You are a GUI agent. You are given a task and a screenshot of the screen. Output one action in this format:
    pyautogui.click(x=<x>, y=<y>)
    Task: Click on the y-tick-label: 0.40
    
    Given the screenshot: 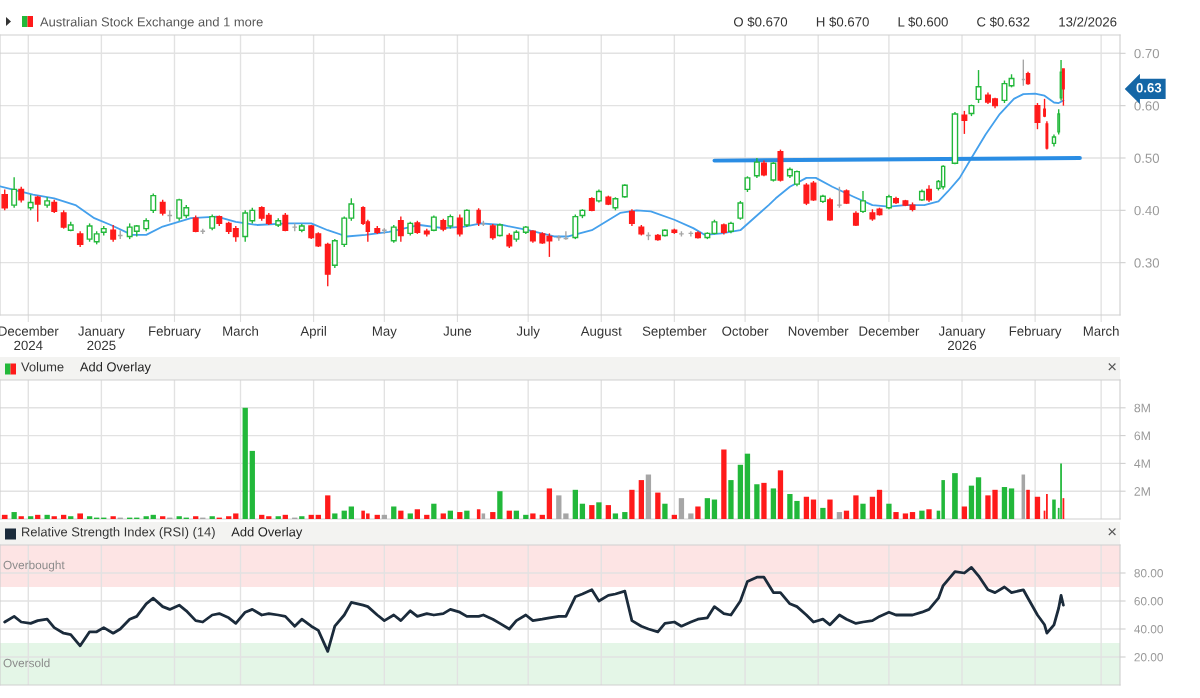 What is the action you would take?
    pyautogui.click(x=1147, y=210)
    